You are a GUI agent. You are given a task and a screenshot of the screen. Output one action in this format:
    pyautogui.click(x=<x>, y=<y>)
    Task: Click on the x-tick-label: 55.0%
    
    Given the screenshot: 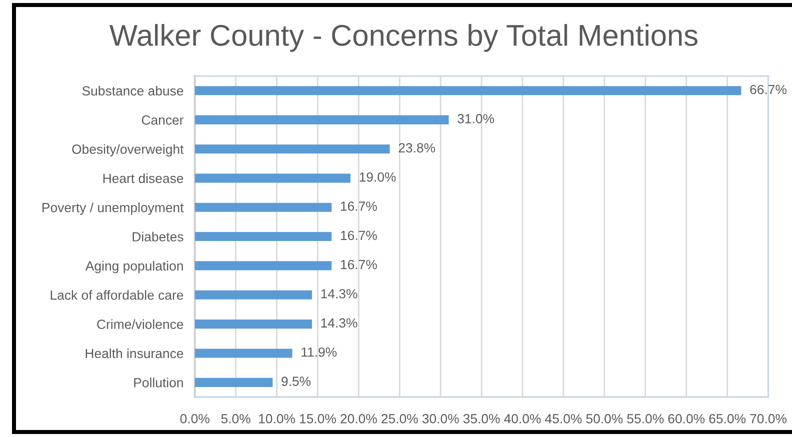 What is the action you would take?
    pyautogui.click(x=645, y=419)
    